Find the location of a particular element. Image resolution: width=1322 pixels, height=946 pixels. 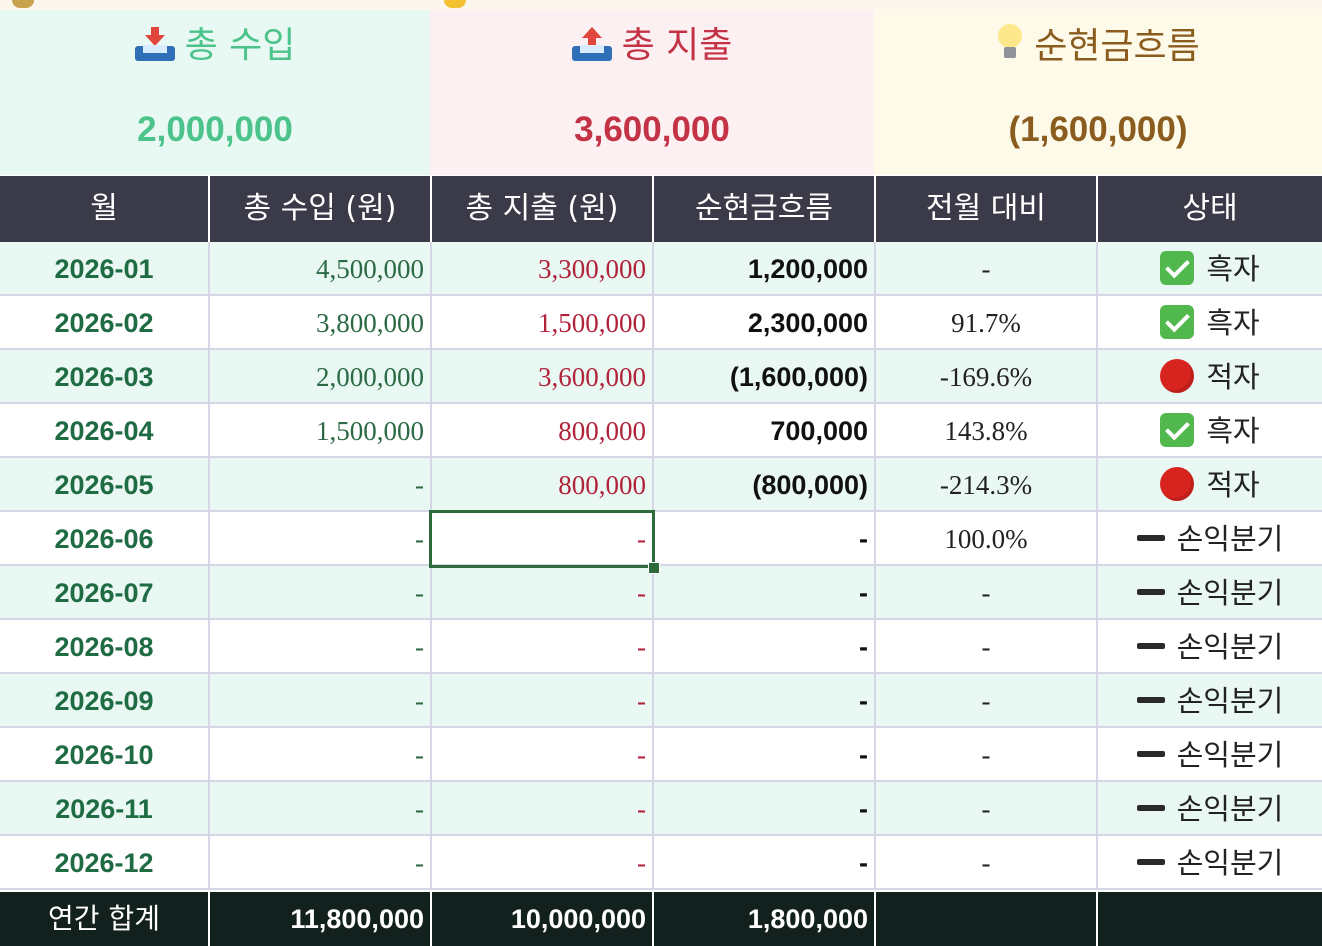

month-cell: 2026-06 is located at coordinates (105, 539).